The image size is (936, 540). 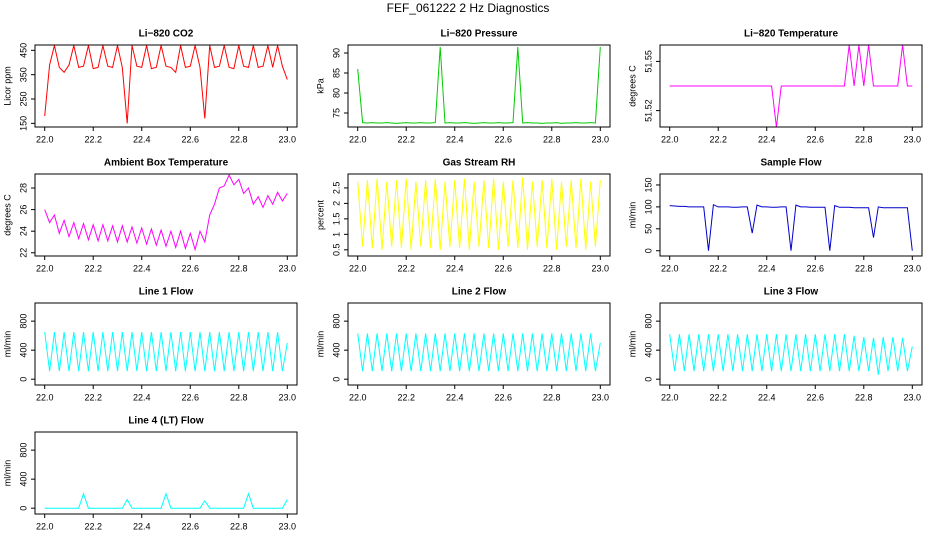 What do you see at coordinates (166, 34) in the screenshot?
I see `panel-title: Li−820 CO2` at bounding box center [166, 34].